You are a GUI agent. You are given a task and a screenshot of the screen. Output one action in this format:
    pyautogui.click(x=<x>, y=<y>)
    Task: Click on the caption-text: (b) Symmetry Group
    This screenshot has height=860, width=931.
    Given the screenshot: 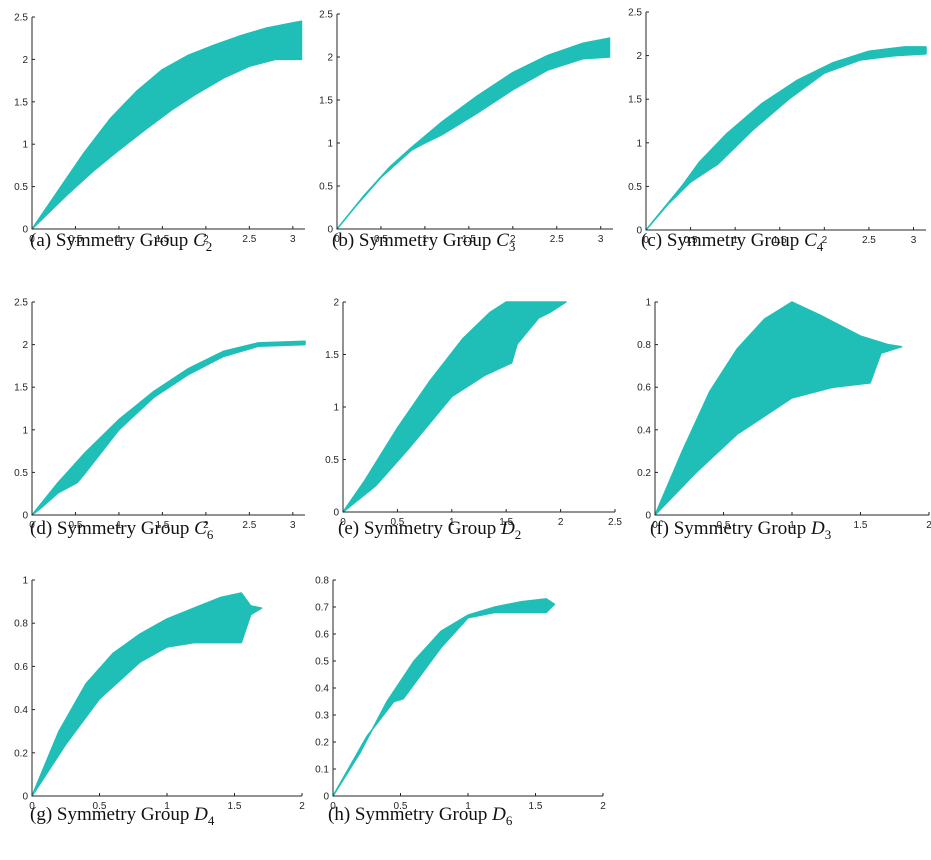 What is the action you would take?
    pyautogui.click(x=414, y=240)
    